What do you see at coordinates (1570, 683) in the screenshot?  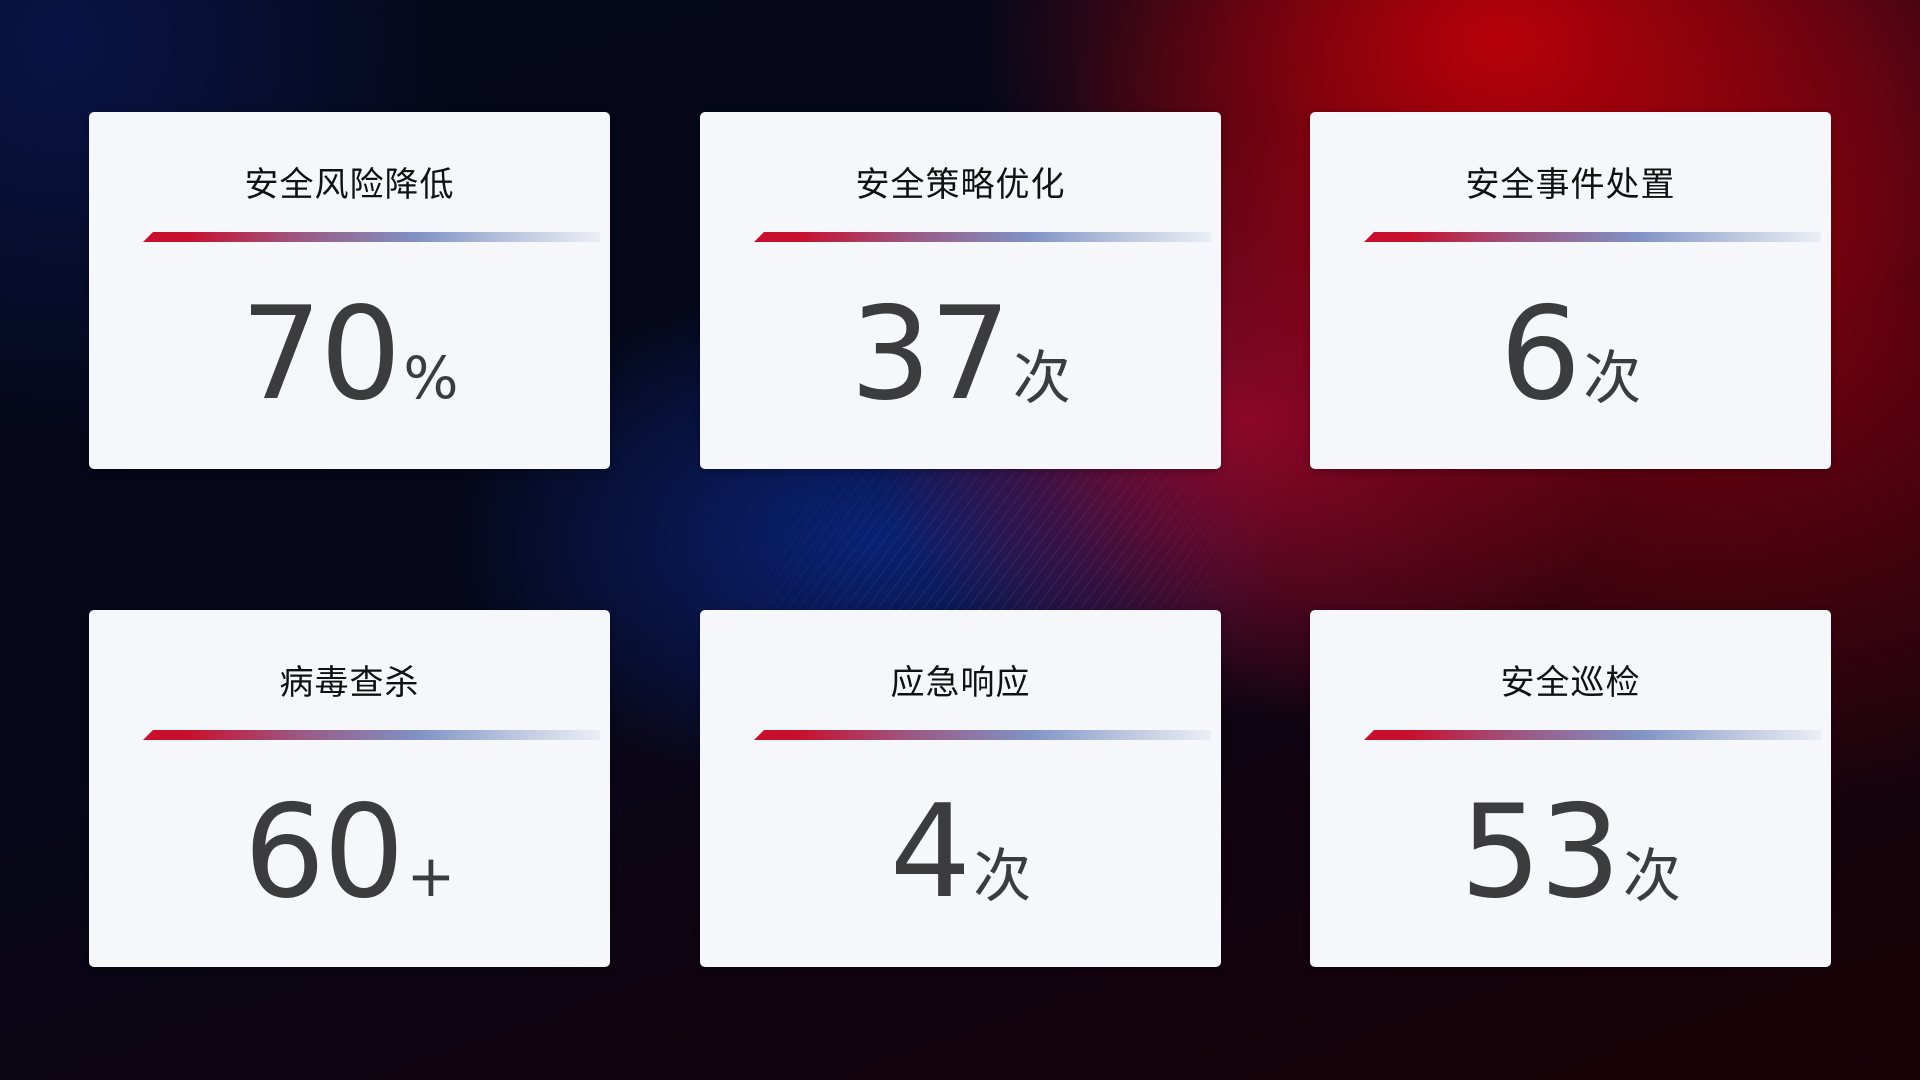 I see `card-title: 安全巡检` at bounding box center [1570, 683].